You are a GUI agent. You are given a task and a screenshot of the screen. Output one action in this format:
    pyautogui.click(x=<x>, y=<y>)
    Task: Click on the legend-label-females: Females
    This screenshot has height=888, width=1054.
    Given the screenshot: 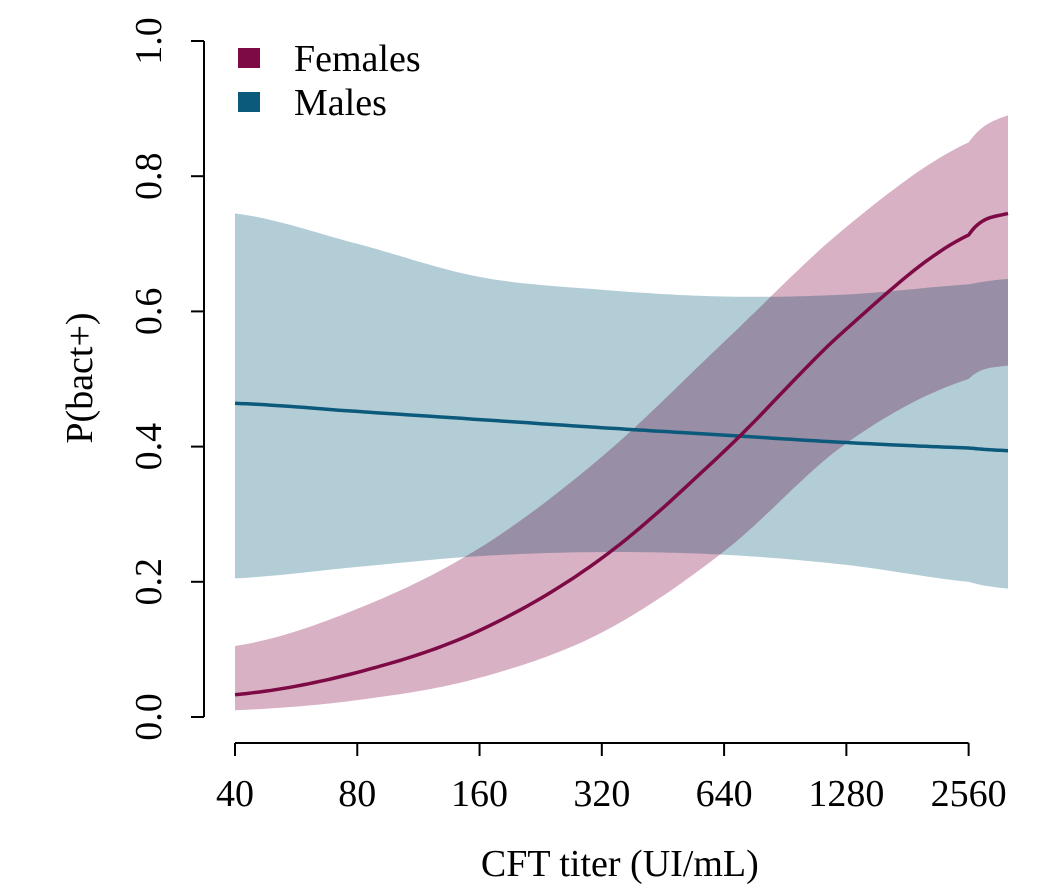 What is the action you would take?
    pyautogui.click(x=357, y=59)
    